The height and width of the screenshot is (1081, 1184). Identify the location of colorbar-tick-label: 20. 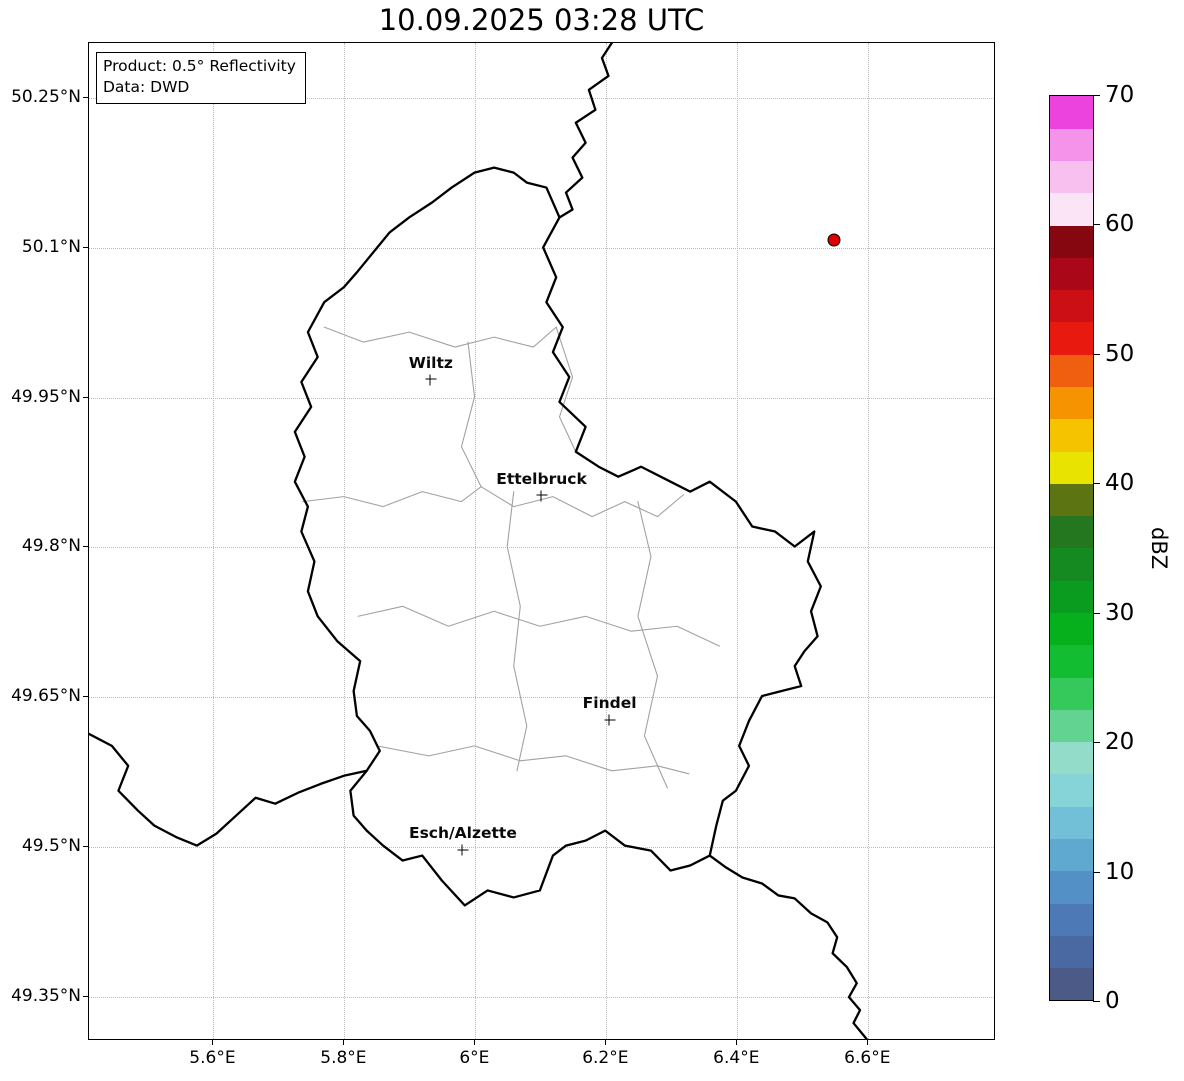
(1120, 742).